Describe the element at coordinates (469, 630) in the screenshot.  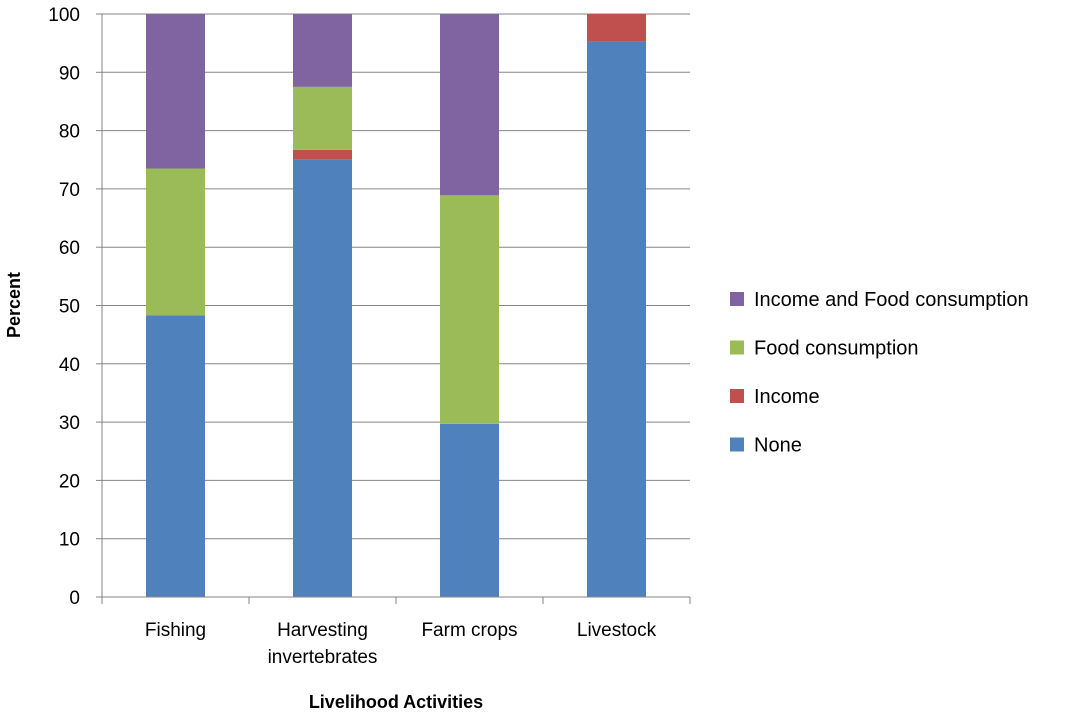
I see `x-tick-label: Farm crops` at that location.